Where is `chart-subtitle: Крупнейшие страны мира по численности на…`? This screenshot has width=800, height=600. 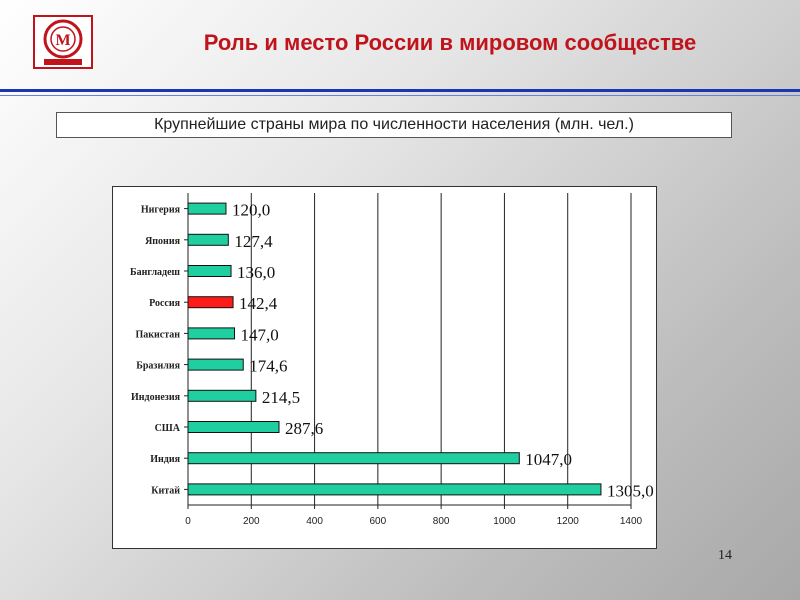 chart-subtitle: Крупнейшие страны мира по численности на… is located at coordinates (394, 125).